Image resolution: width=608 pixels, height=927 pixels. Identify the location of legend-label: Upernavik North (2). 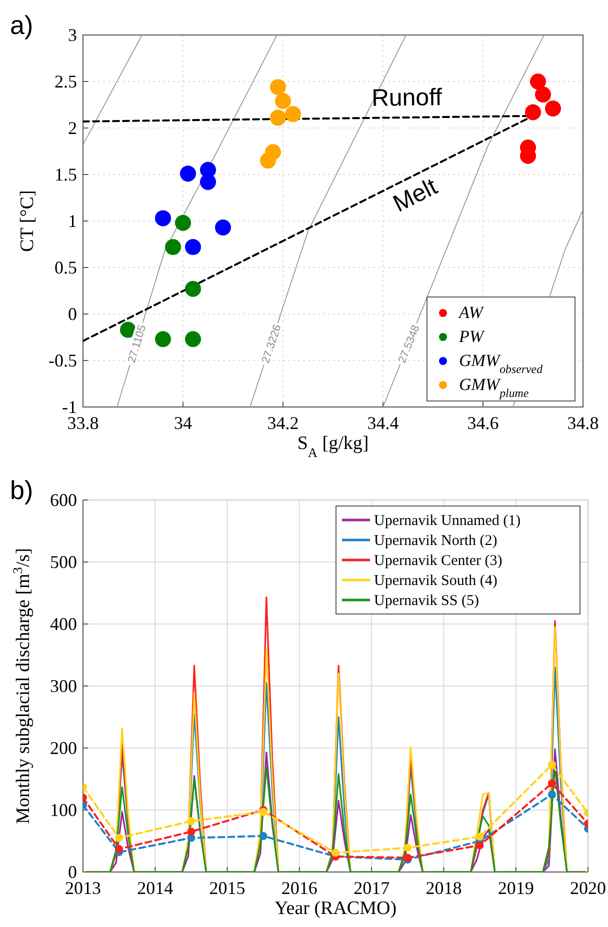
(436, 541).